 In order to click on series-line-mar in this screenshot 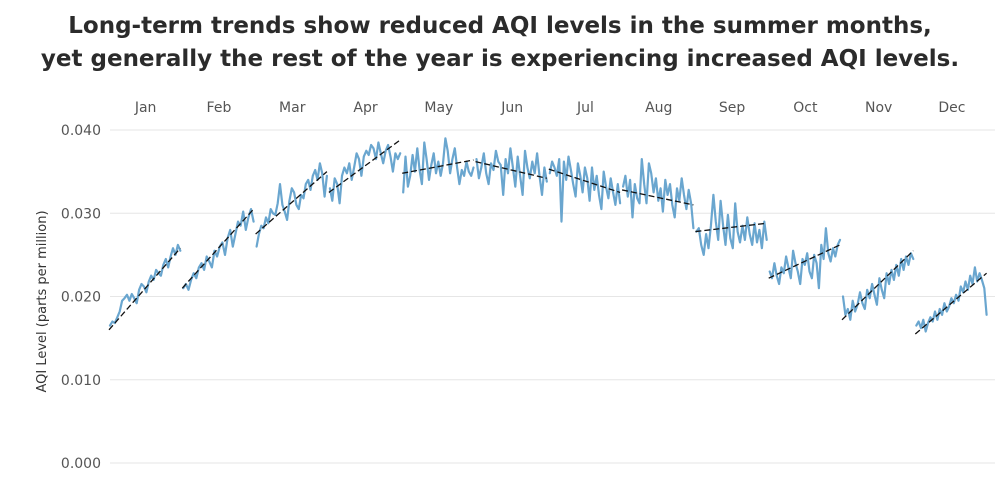, I will do `click(291, 205)`.